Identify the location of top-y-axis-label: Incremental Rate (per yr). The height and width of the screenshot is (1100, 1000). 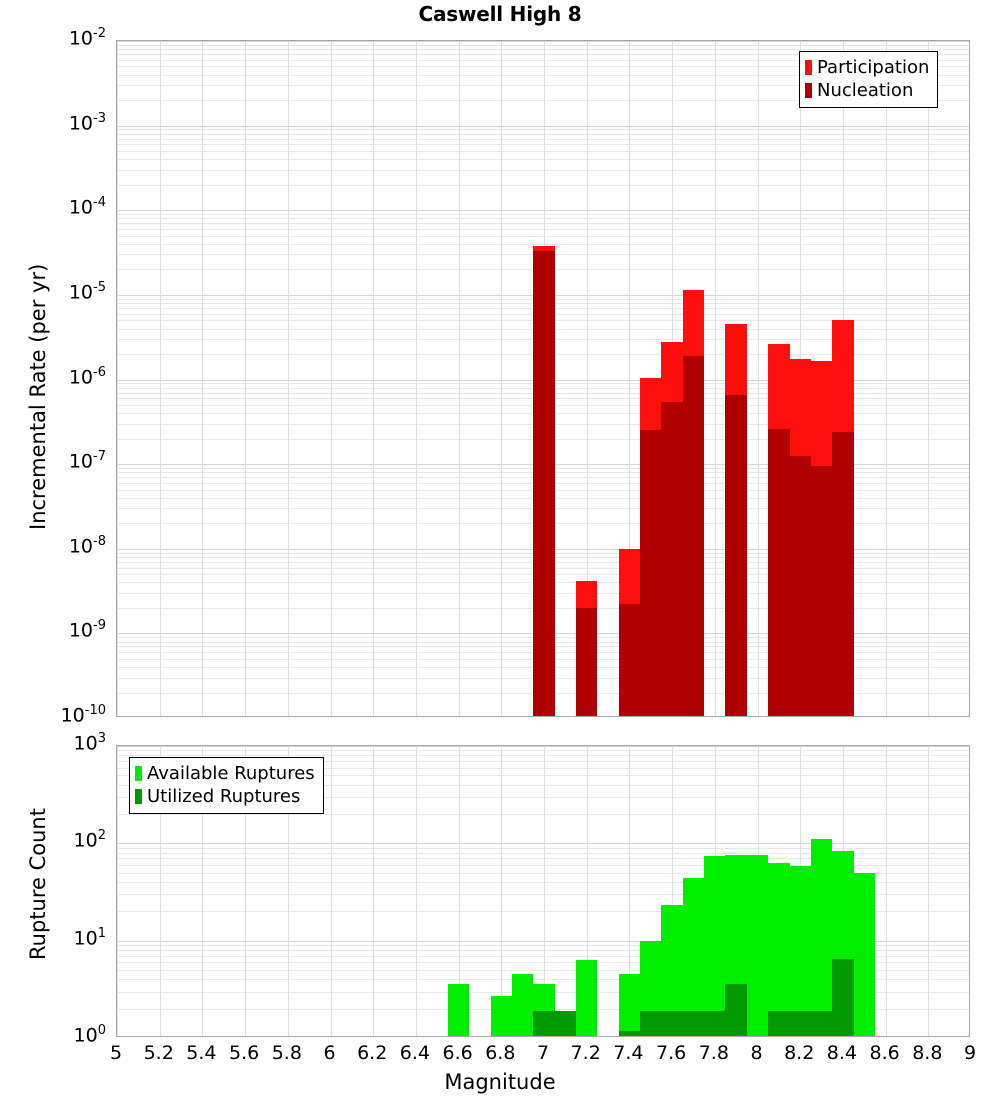
(38, 396).